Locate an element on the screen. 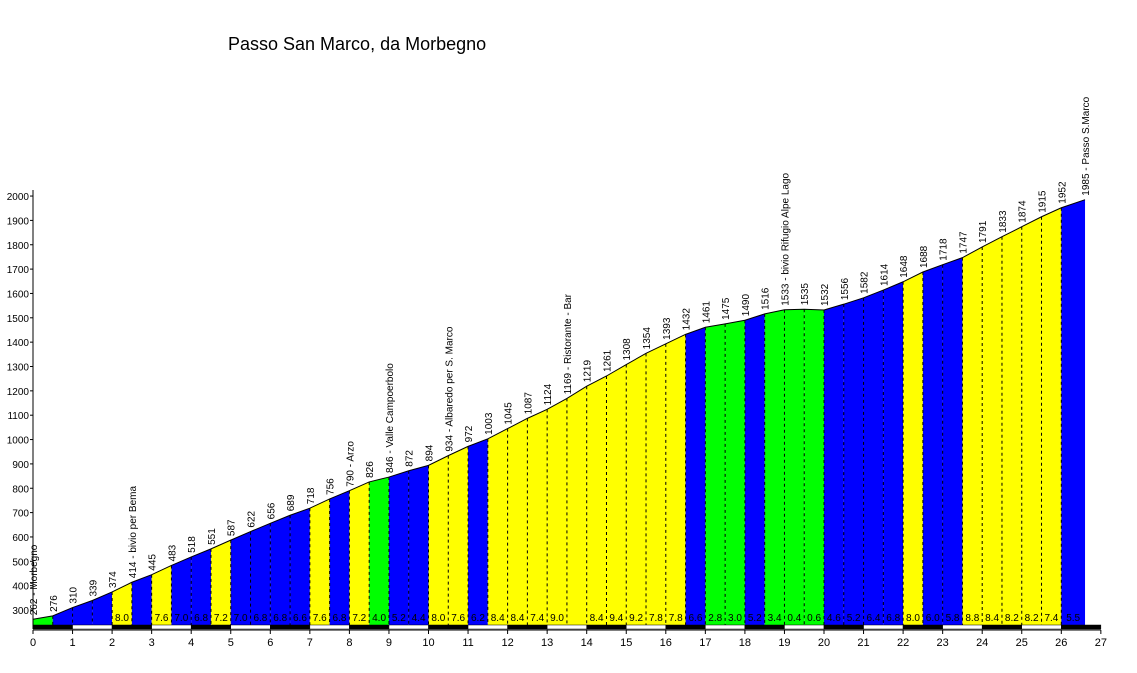 Image resolution: width=1137 pixels, height=673 pixels. elevation-label: 374 is located at coordinates (113, 579).